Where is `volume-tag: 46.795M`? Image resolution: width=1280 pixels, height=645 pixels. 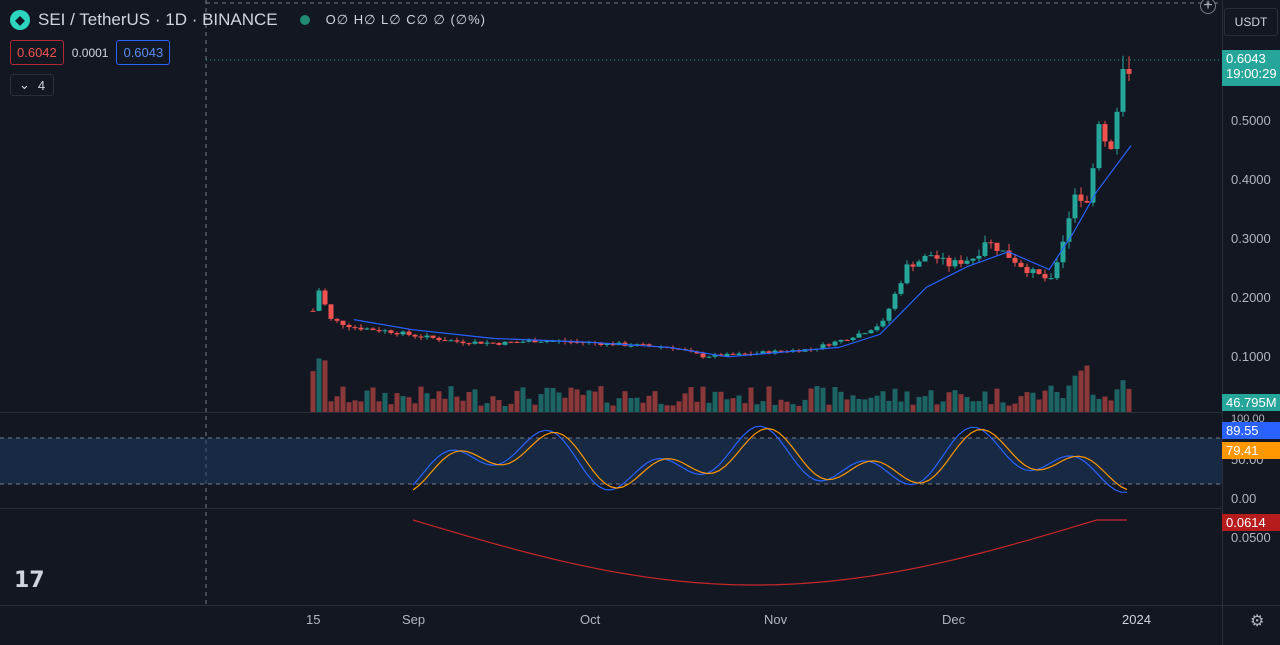 volume-tag: 46.795M is located at coordinates (1251, 402).